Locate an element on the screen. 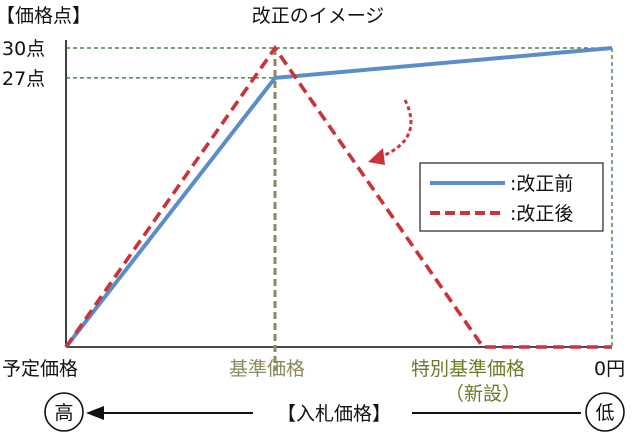 This screenshot has height=446, width=640. change-arrow-head is located at coordinates (376, 156).